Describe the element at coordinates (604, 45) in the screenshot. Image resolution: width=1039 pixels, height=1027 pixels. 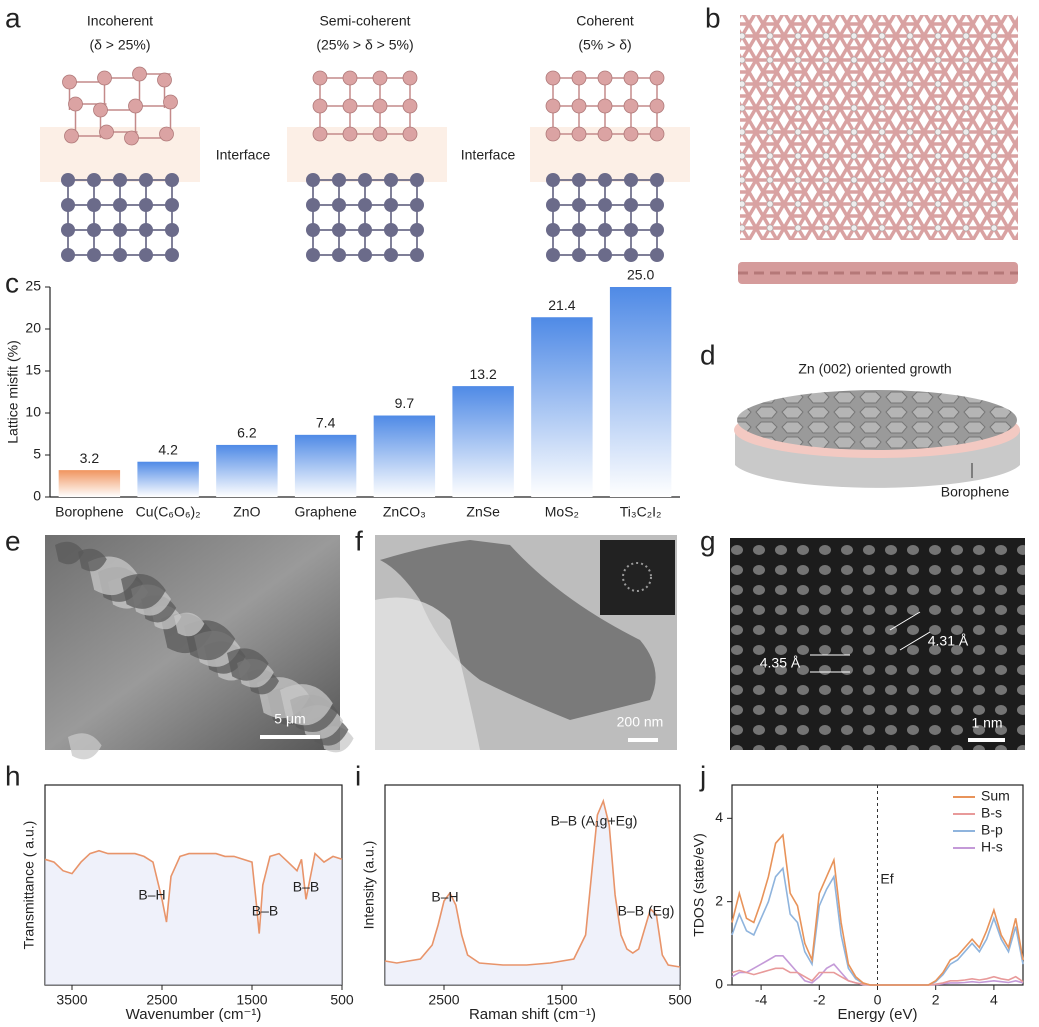
I see `column-condition: (5% > δ)` at that location.